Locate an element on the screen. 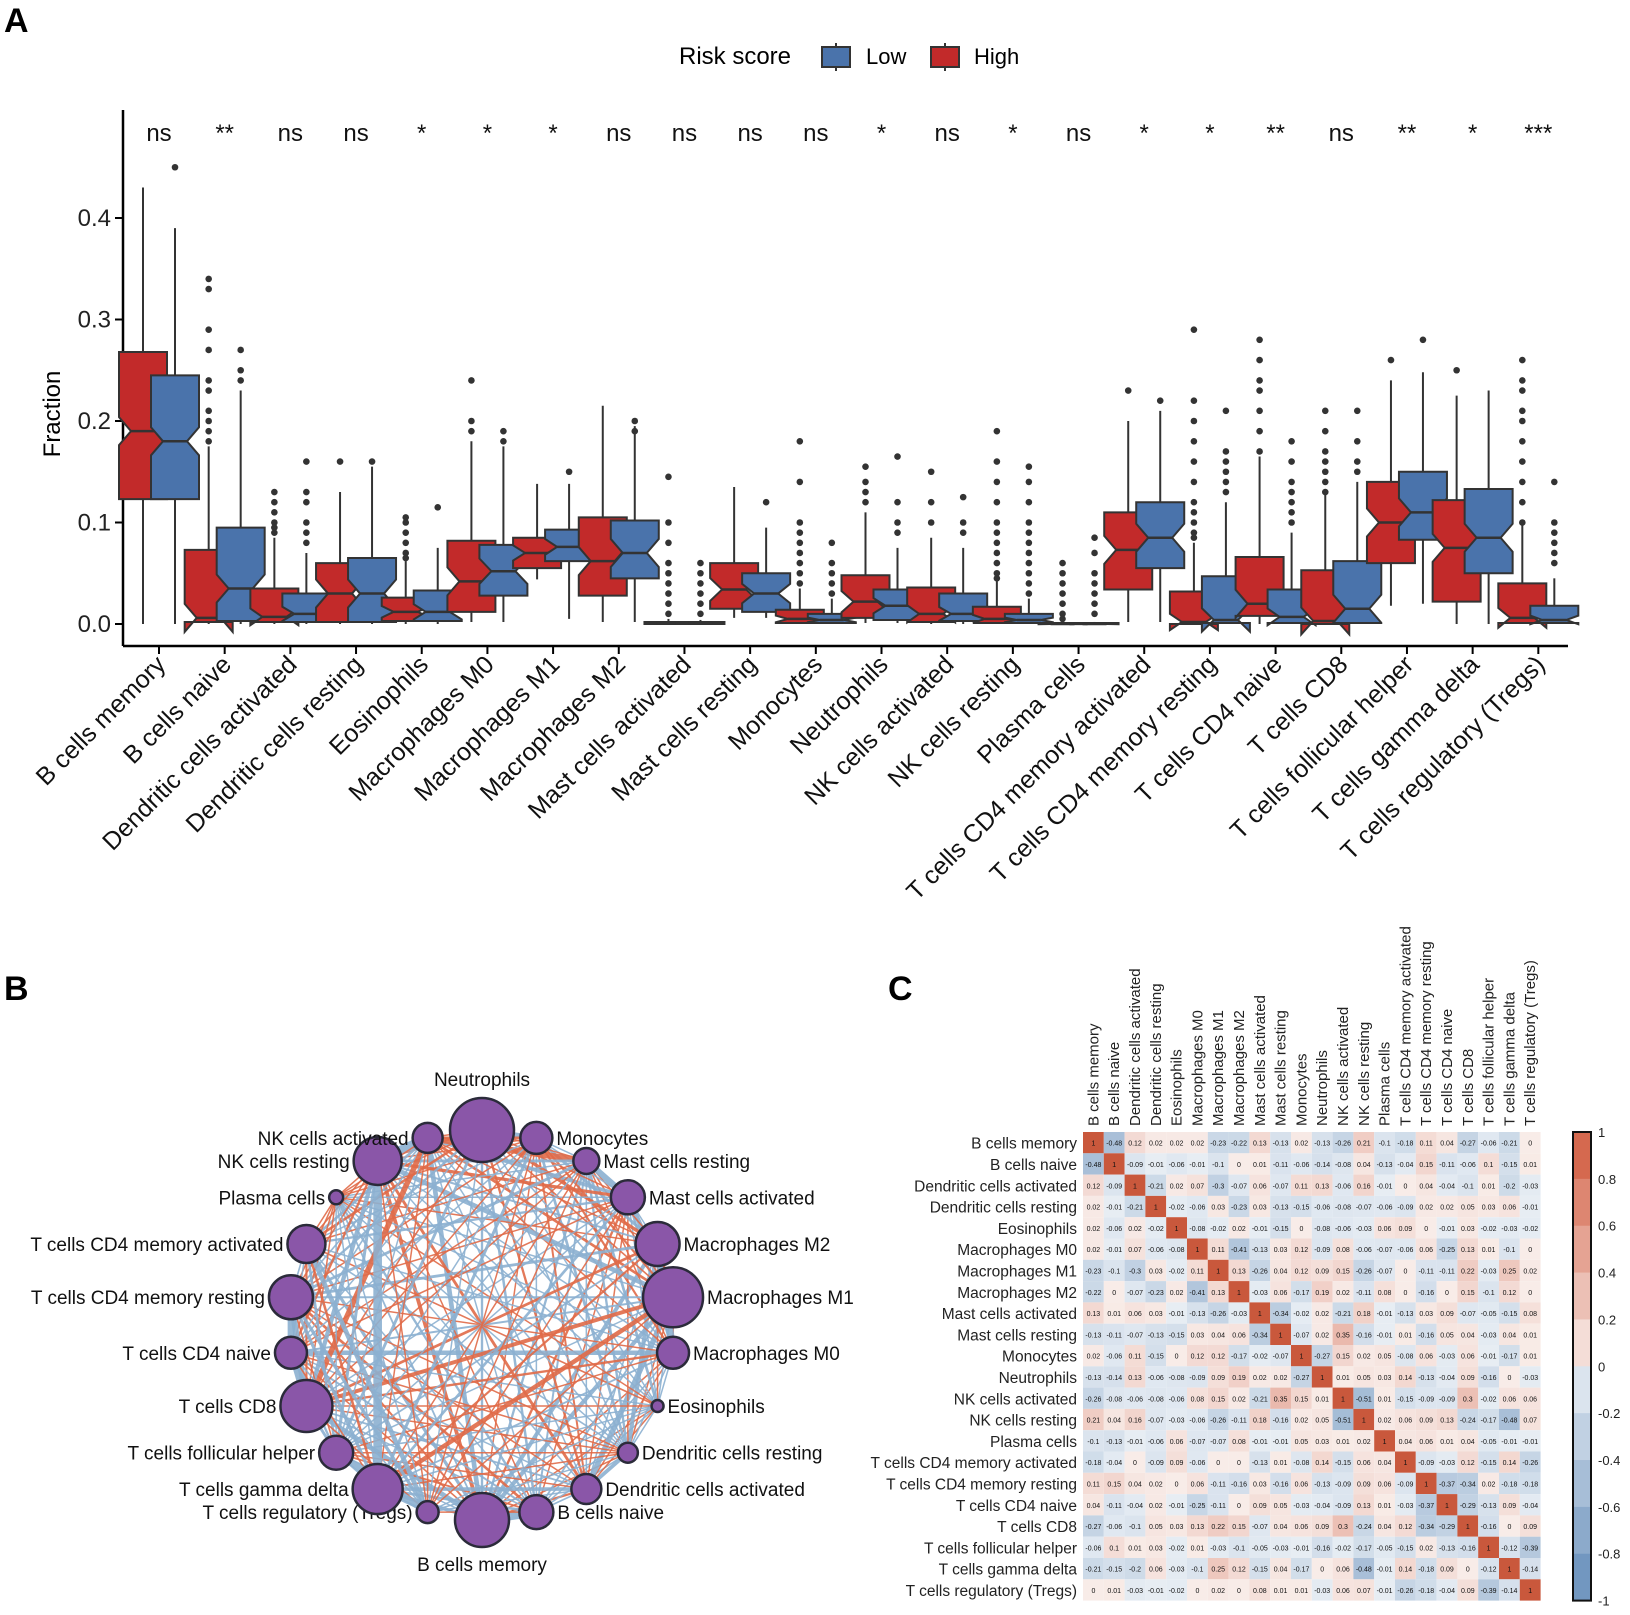 The width and height of the screenshot is (1630, 1615). heatmap-value: -0.05 is located at coordinates (1260, 1548).